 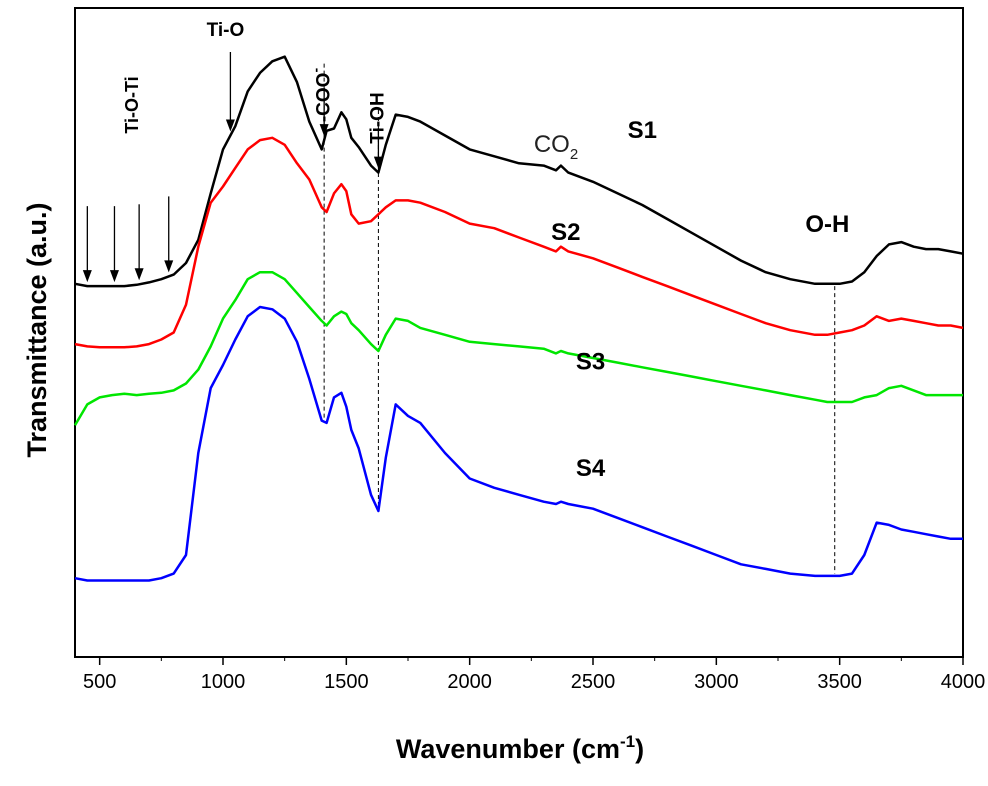 I want to click on x-tick-label: 1000, so click(x=223, y=682).